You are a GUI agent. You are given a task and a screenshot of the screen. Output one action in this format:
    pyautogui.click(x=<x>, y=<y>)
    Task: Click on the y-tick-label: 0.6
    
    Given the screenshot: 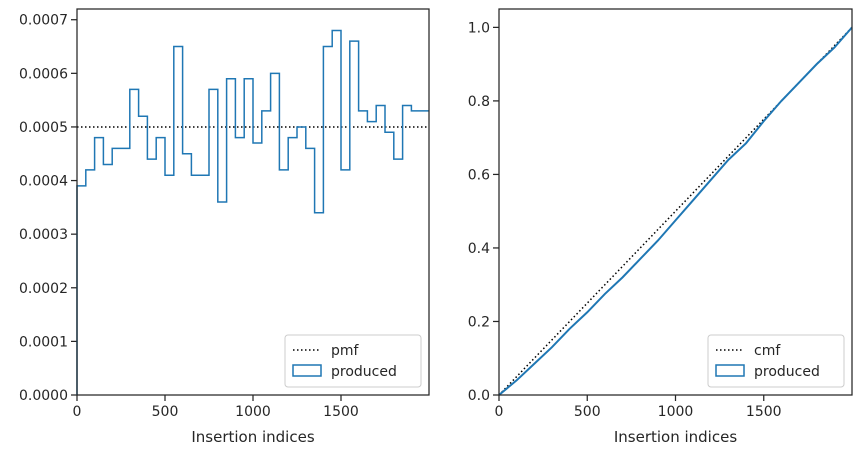 What is the action you would take?
    pyautogui.click(x=479, y=175)
    